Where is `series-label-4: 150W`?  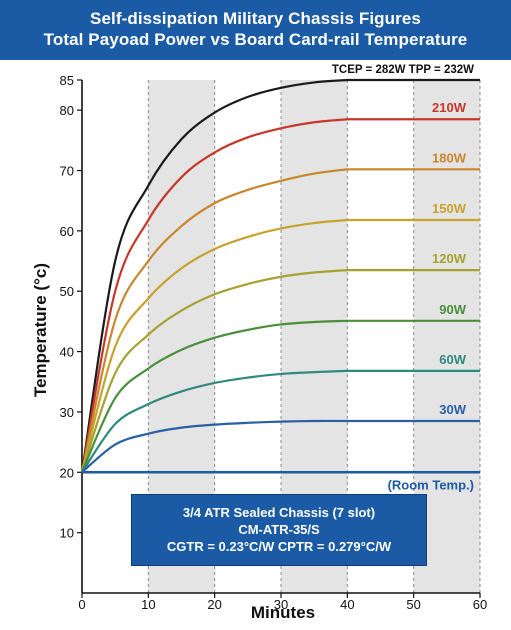 series-label-4: 150W is located at coordinates (449, 208).